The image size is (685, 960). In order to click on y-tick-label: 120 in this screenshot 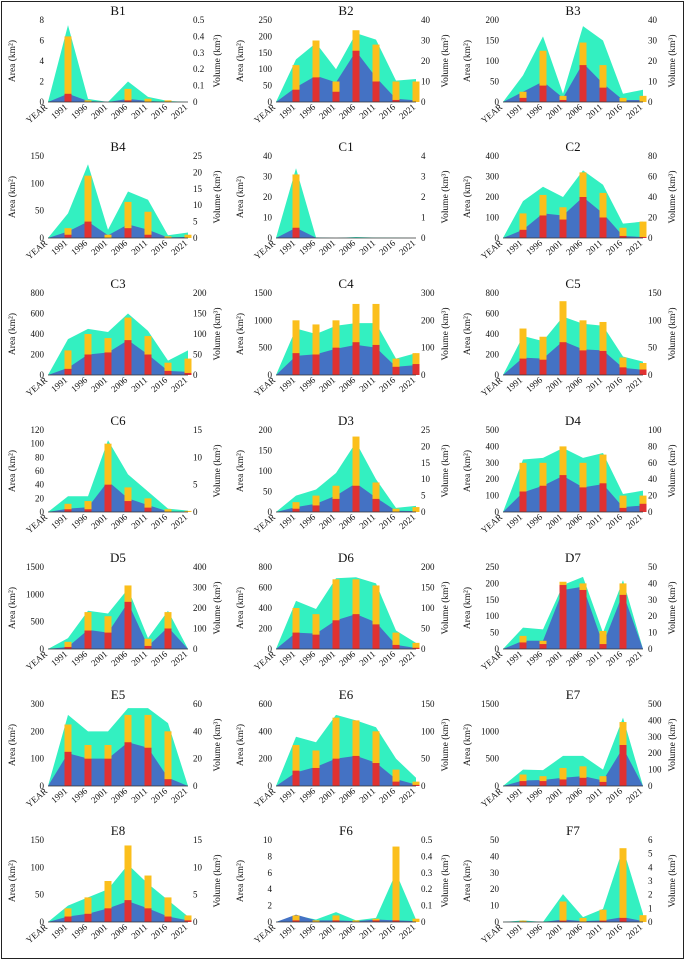, I will do `click(38, 430)`.